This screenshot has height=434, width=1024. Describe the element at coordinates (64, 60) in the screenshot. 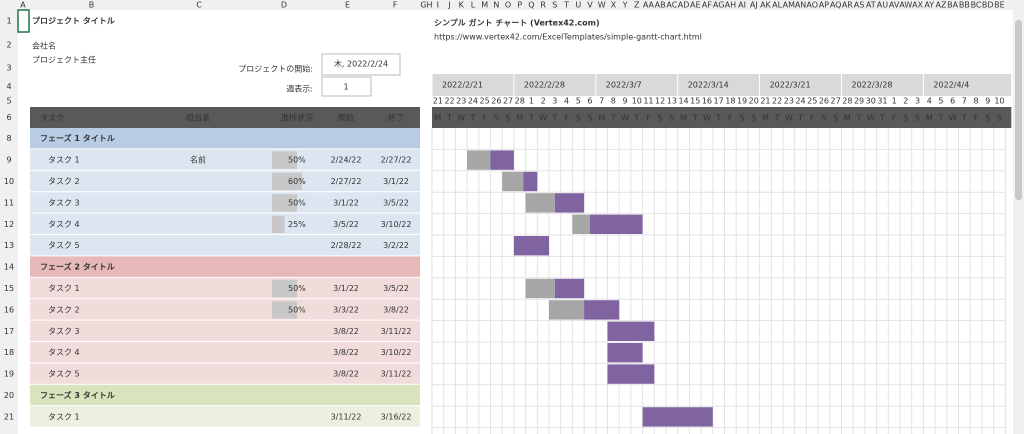

I see `lead: プロジェクト主任` at that location.